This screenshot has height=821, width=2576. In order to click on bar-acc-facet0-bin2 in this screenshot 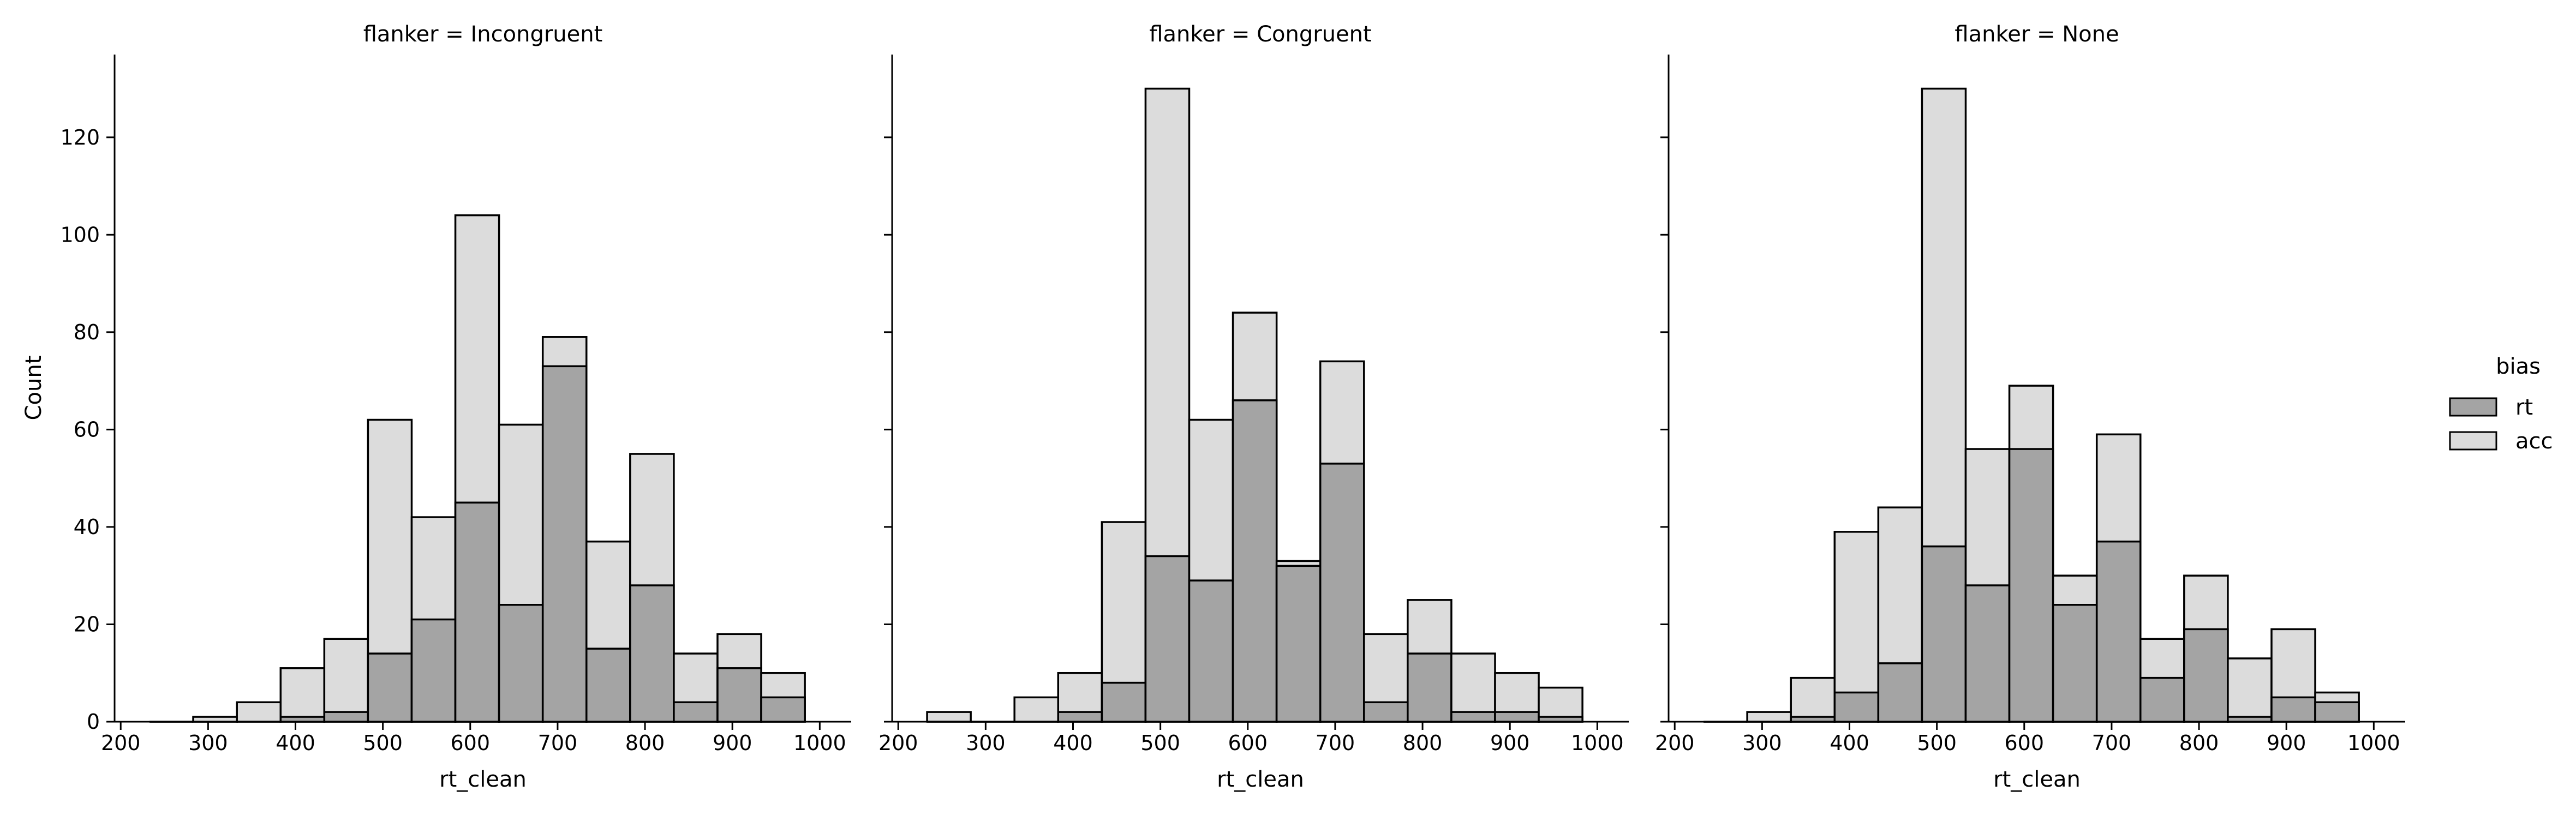, I will do `click(259, 712)`.